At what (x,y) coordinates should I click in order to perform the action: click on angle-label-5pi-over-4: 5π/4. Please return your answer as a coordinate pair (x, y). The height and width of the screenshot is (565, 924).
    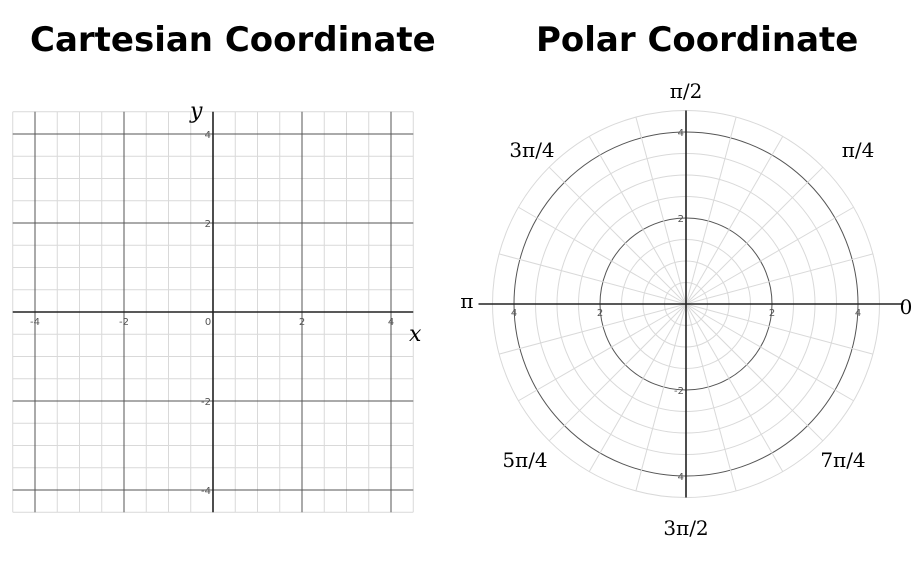
    Looking at the image, I should click on (524, 460).